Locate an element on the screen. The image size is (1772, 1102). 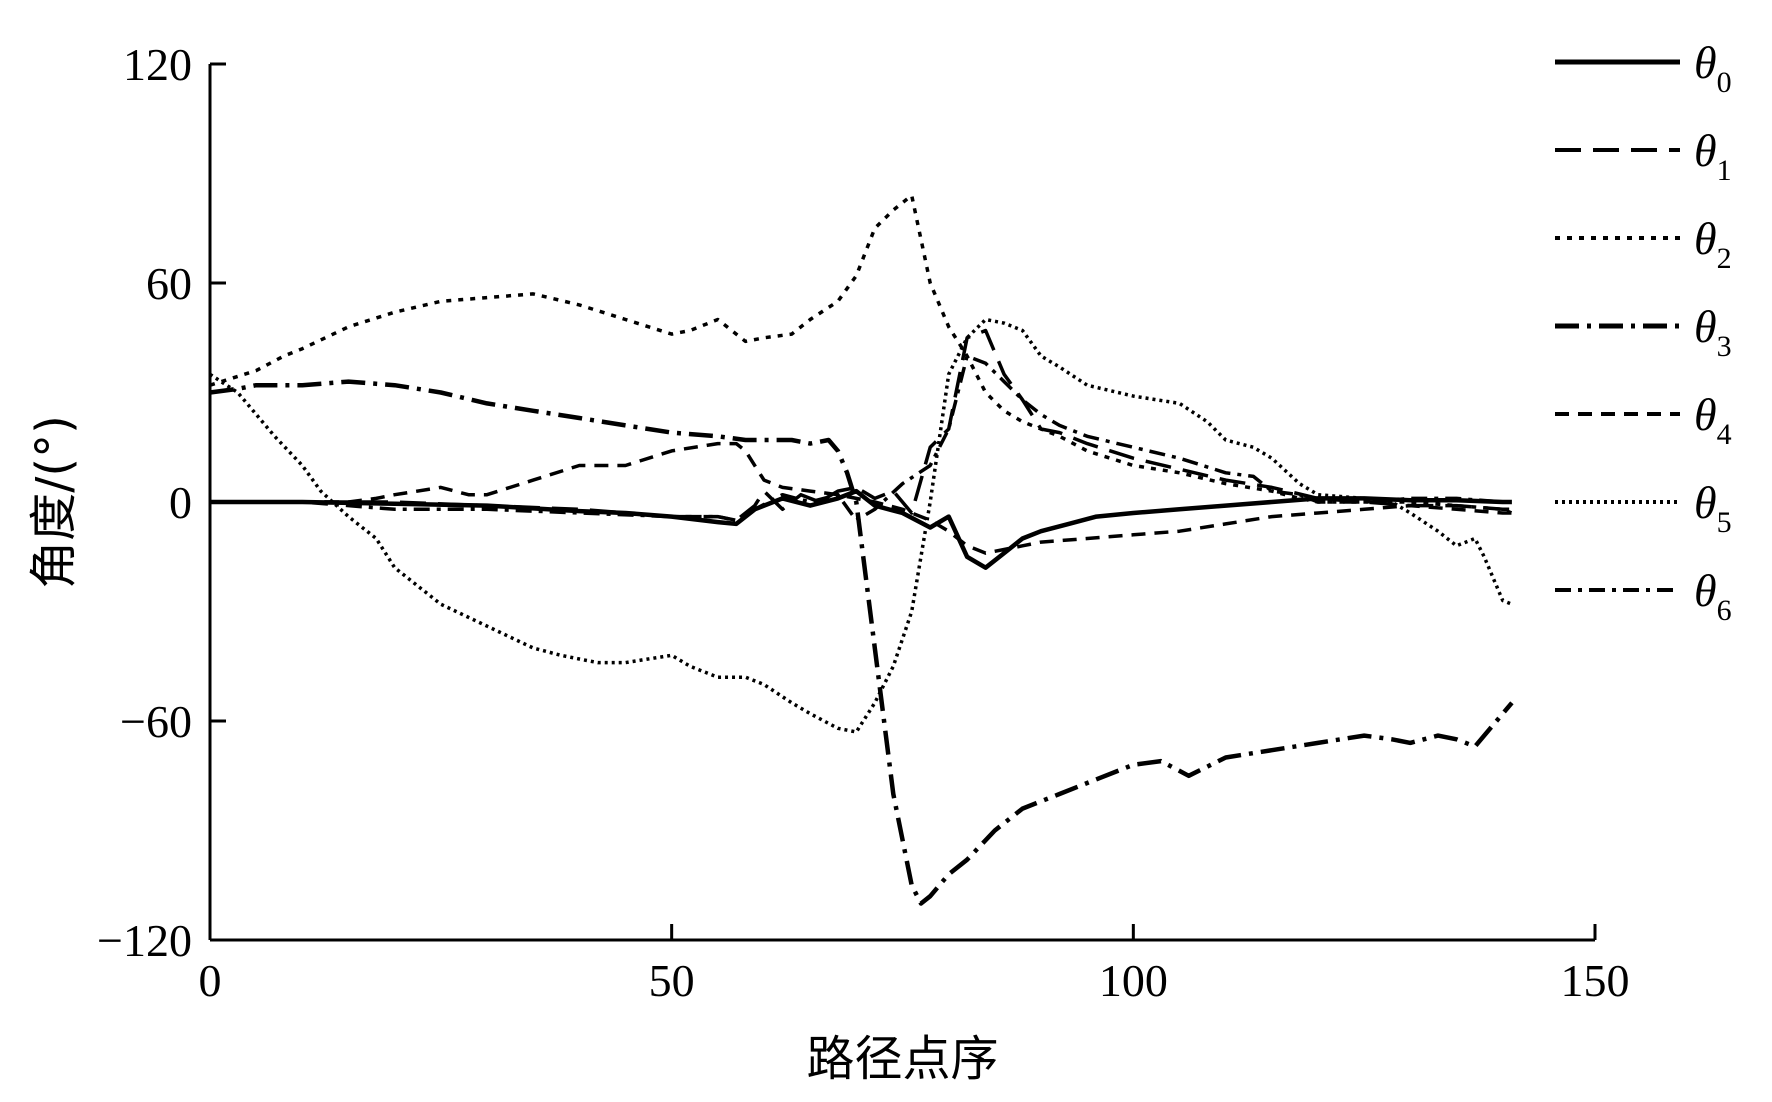
legend-subscript: 6 is located at coordinates (1724, 610).